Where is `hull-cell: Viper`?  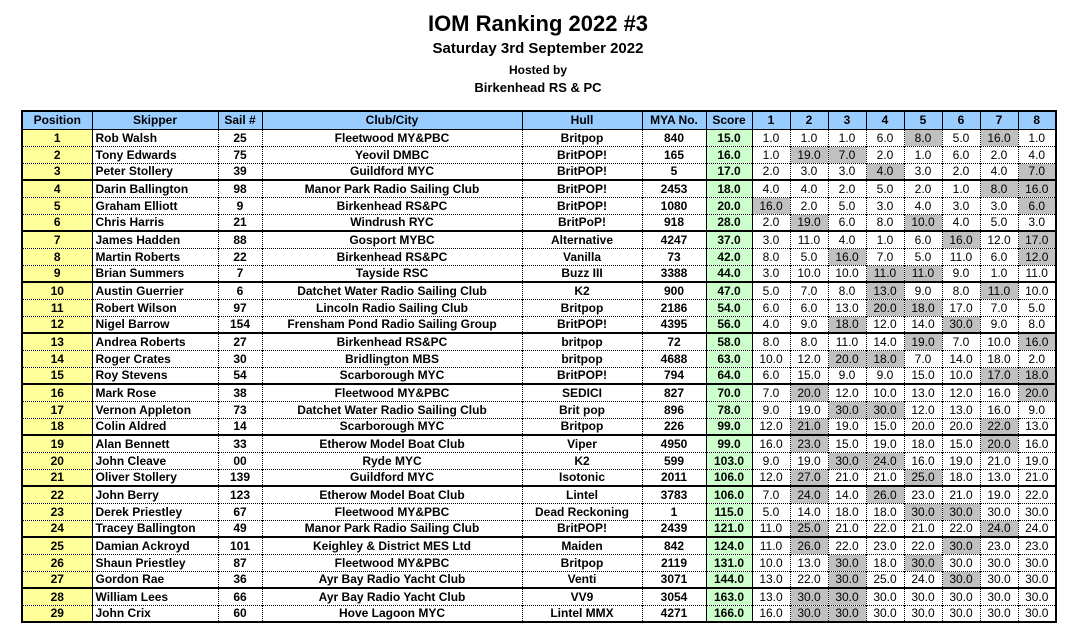 hull-cell: Viper is located at coordinates (582, 443).